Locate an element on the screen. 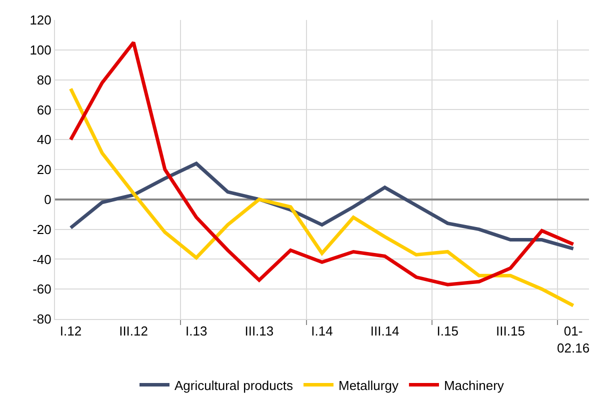 Image resolution: width=609 pixels, height=412 pixels. legend-label: Machinery is located at coordinates (474, 385).